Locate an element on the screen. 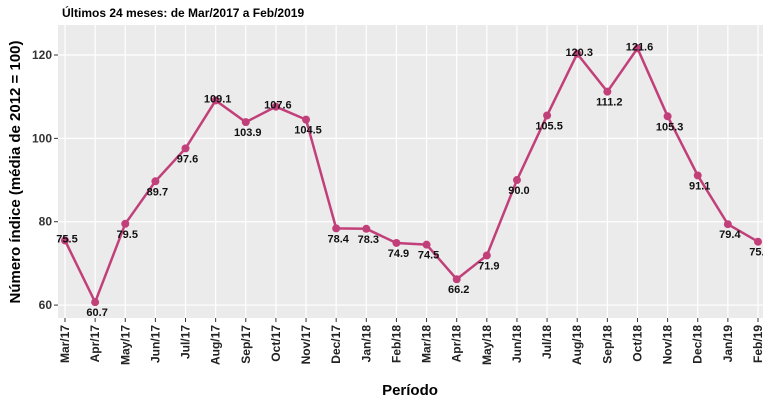 This screenshot has width=763, height=407. data-label: 121.6 is located at coordinates (640, 47).